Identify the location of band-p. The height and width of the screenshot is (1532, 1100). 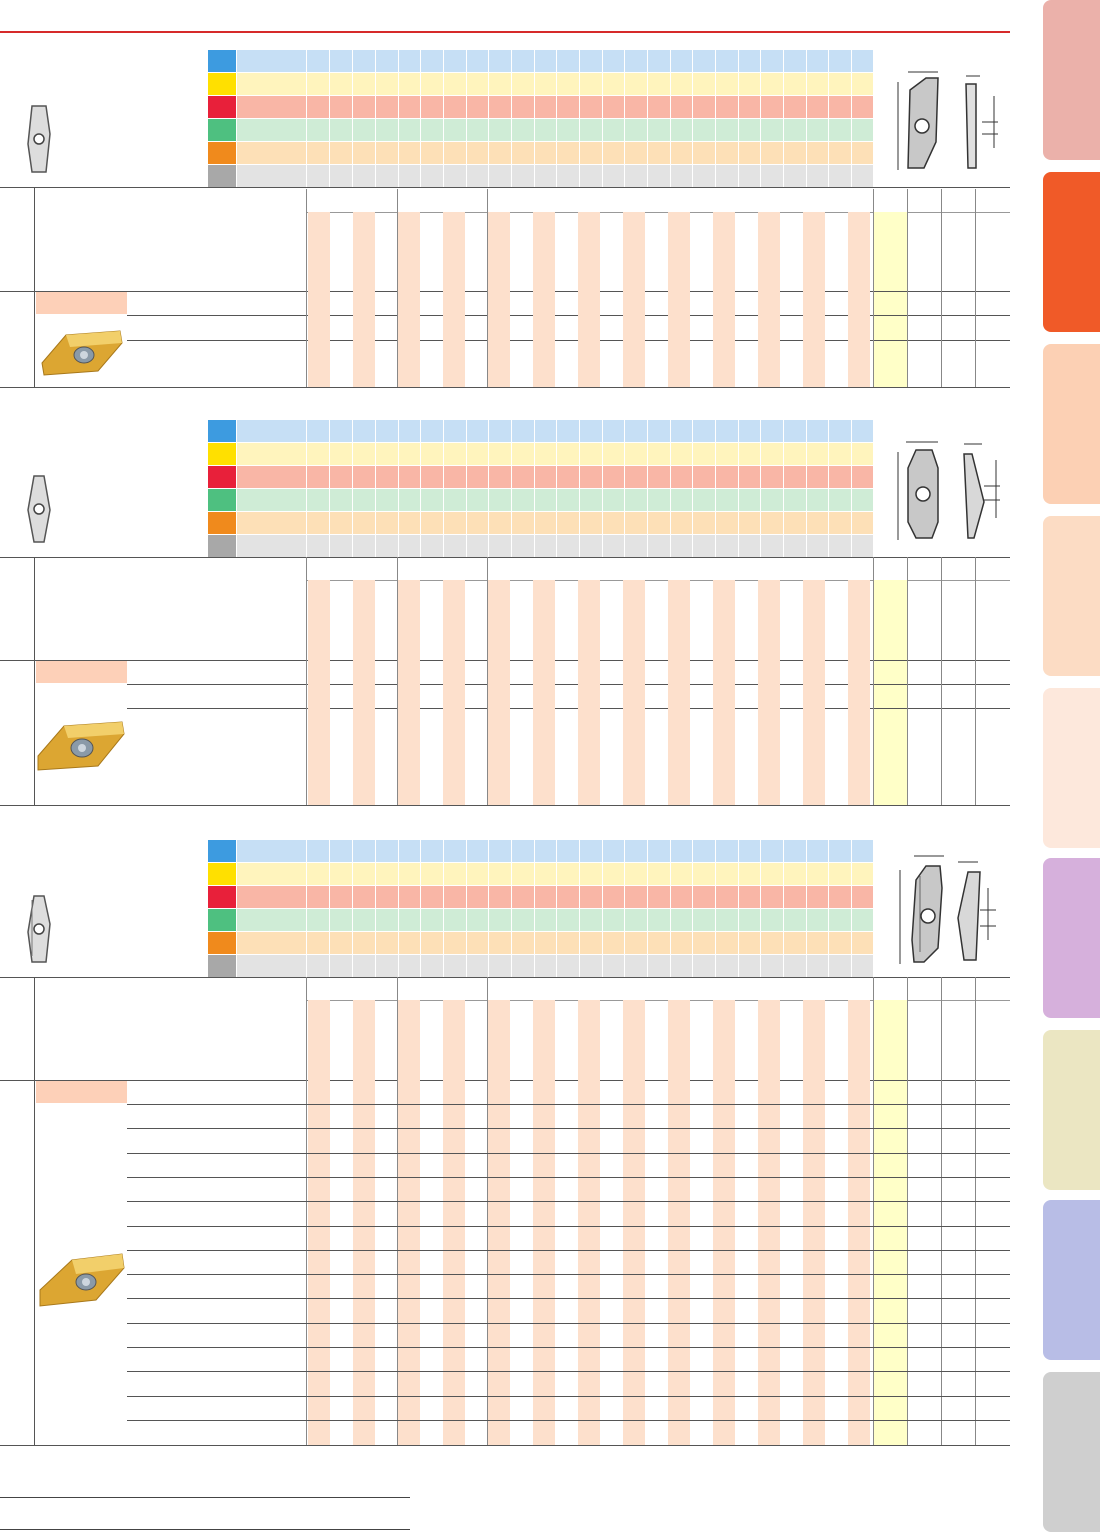
(540, 851).